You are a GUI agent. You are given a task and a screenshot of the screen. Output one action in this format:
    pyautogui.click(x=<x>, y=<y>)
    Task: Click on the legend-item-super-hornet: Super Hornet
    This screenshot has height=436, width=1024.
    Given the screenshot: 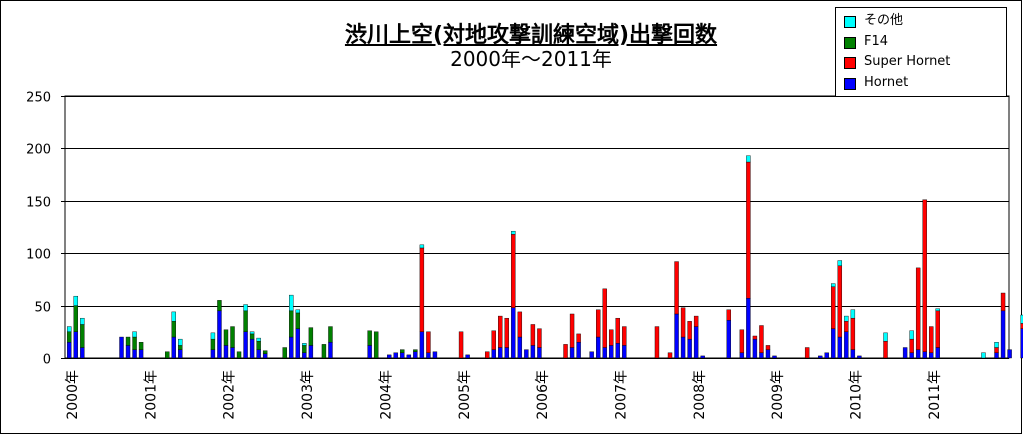 What is the action you would take?
    pyautogui.click(x=925, y=62)
    